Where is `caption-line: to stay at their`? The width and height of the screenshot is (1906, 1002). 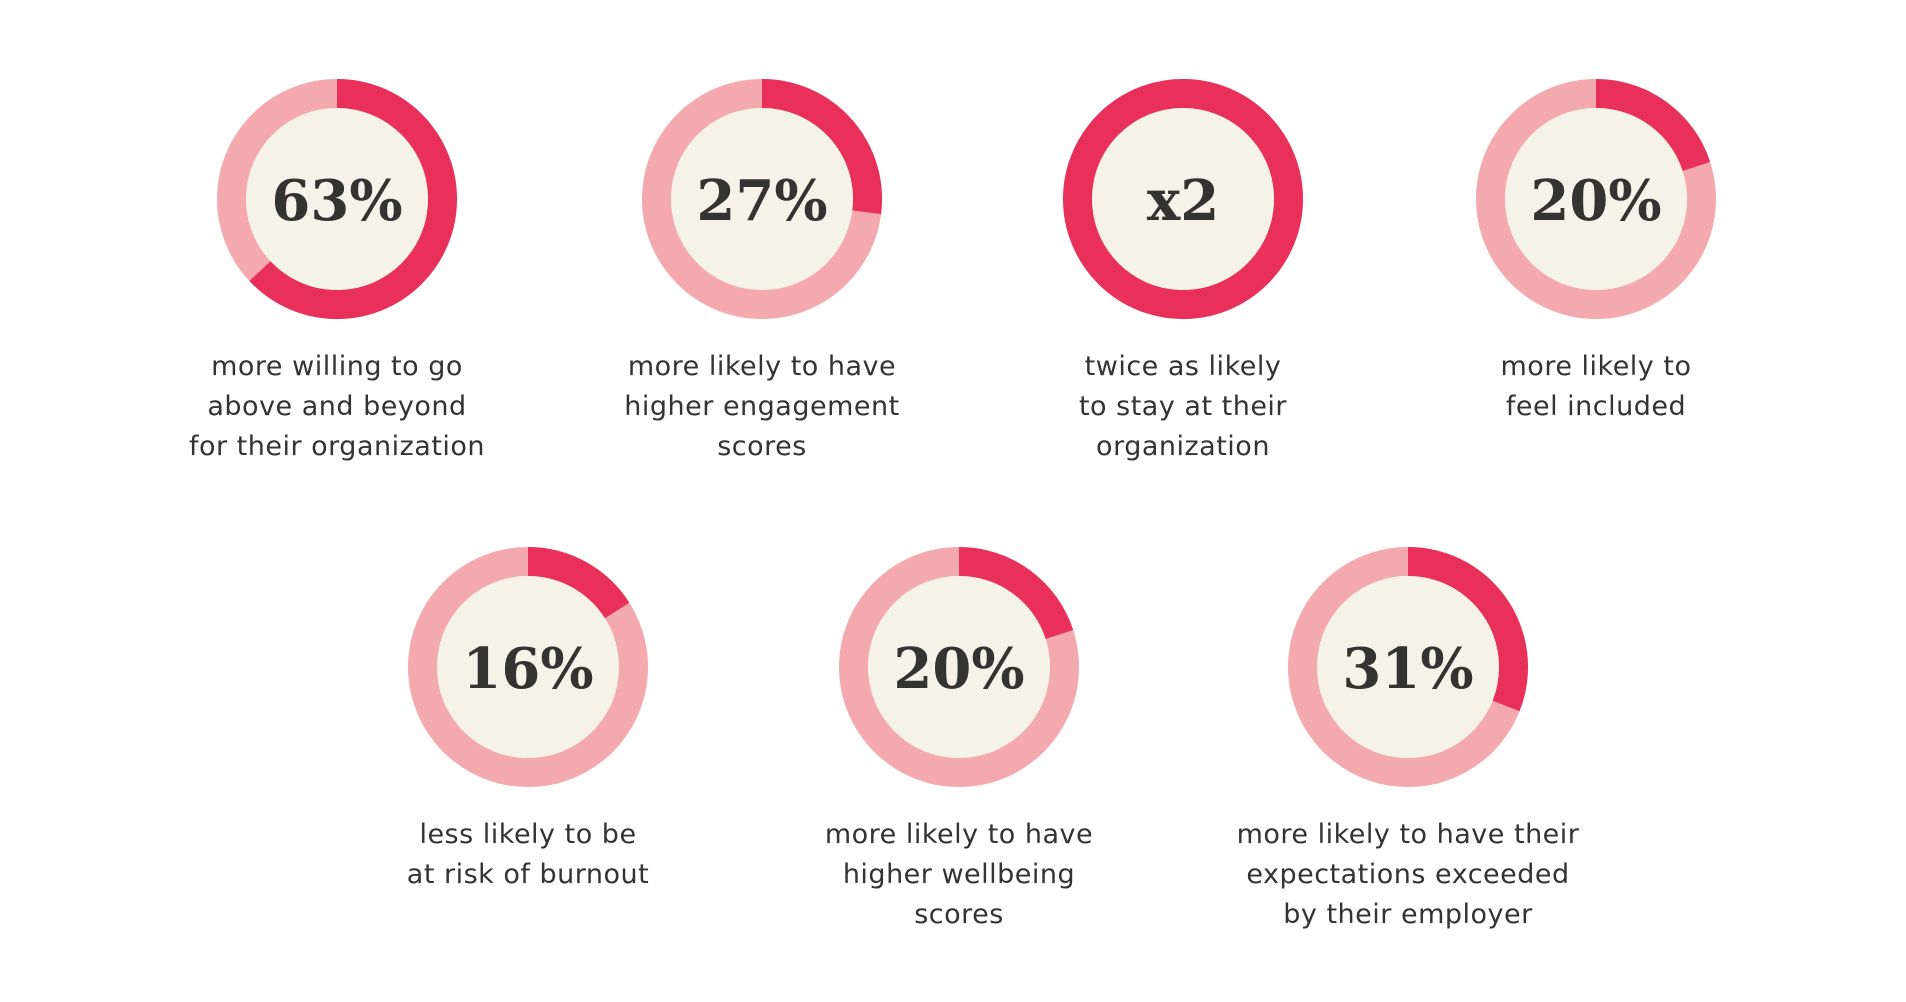 caption-line: to stay at their is located at coordinates (1183, 406).